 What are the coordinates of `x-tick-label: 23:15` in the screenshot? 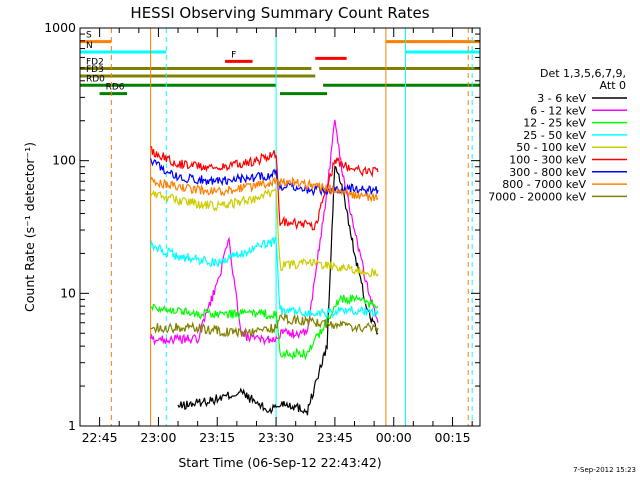 It's located at (217, 437).